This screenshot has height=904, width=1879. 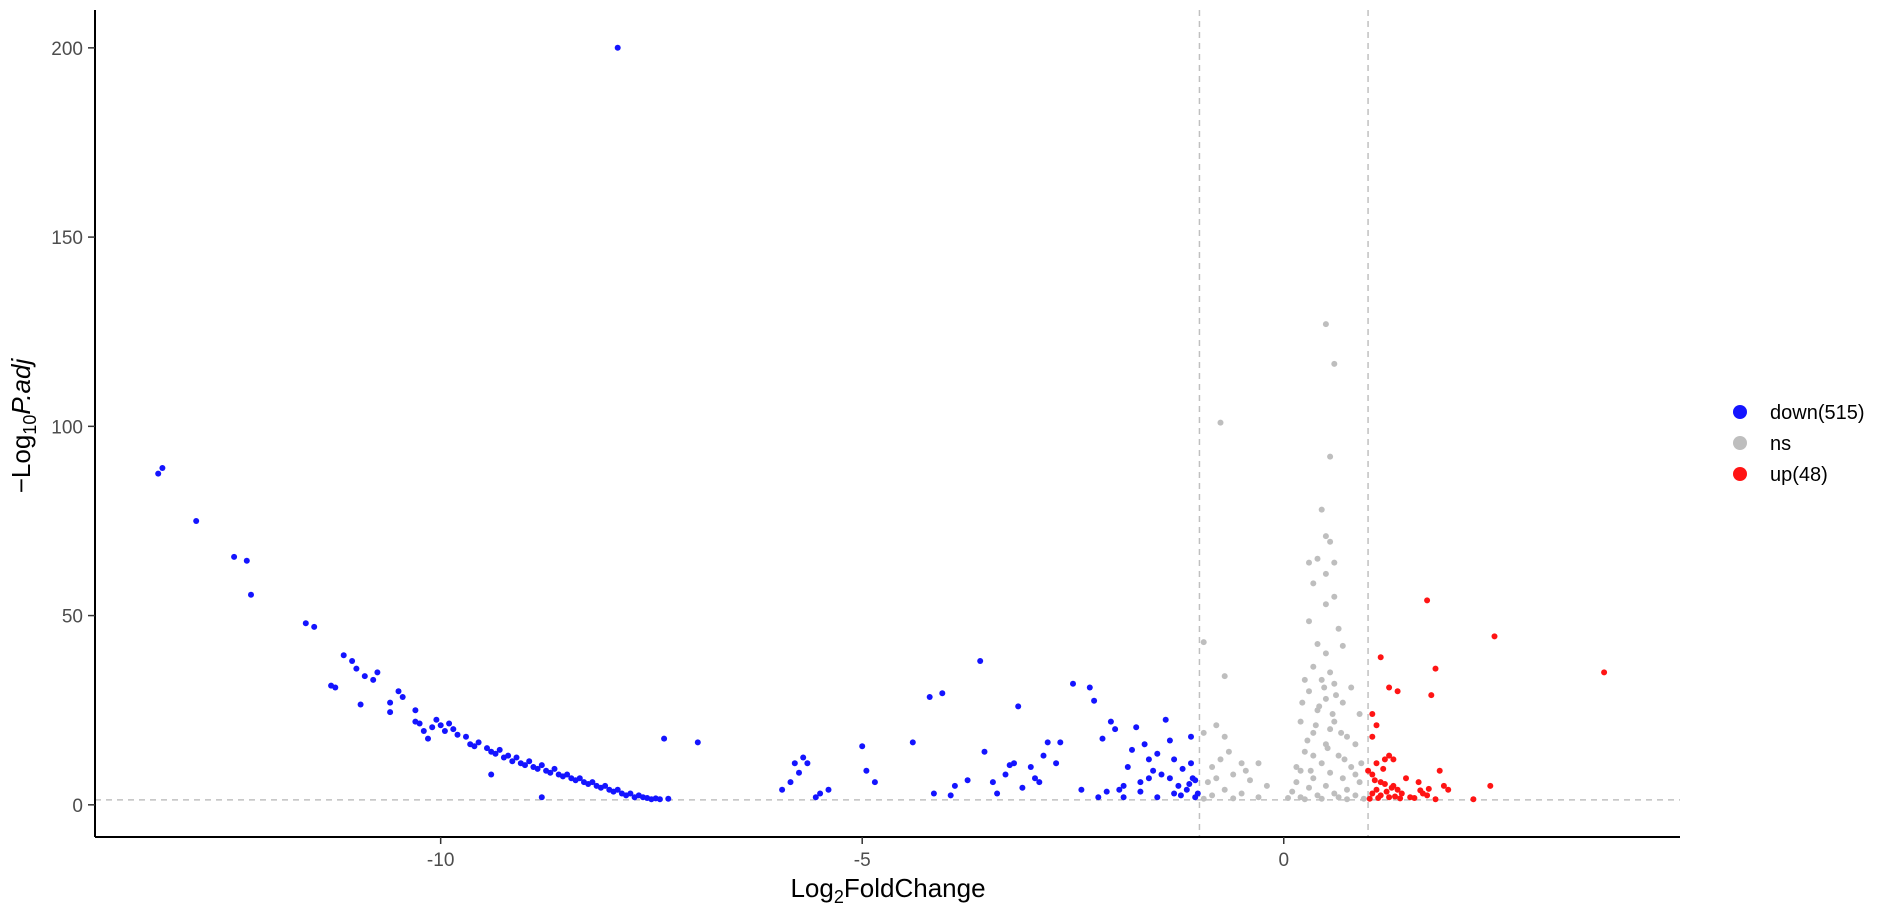 What do you see at coordinates (1799, 475) in the screenshot?
I see `legend-label-up: up(48)` at bounding box center [1799, 475].